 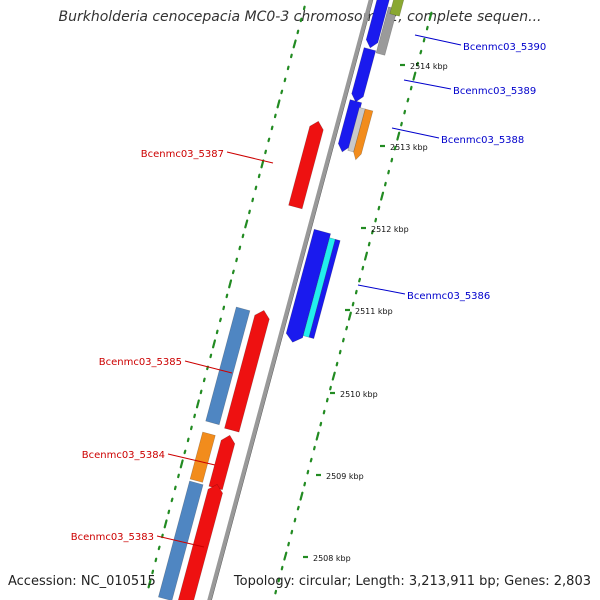 I want to click on scale-label: 2511 kbp, so click(x=374, y=311).